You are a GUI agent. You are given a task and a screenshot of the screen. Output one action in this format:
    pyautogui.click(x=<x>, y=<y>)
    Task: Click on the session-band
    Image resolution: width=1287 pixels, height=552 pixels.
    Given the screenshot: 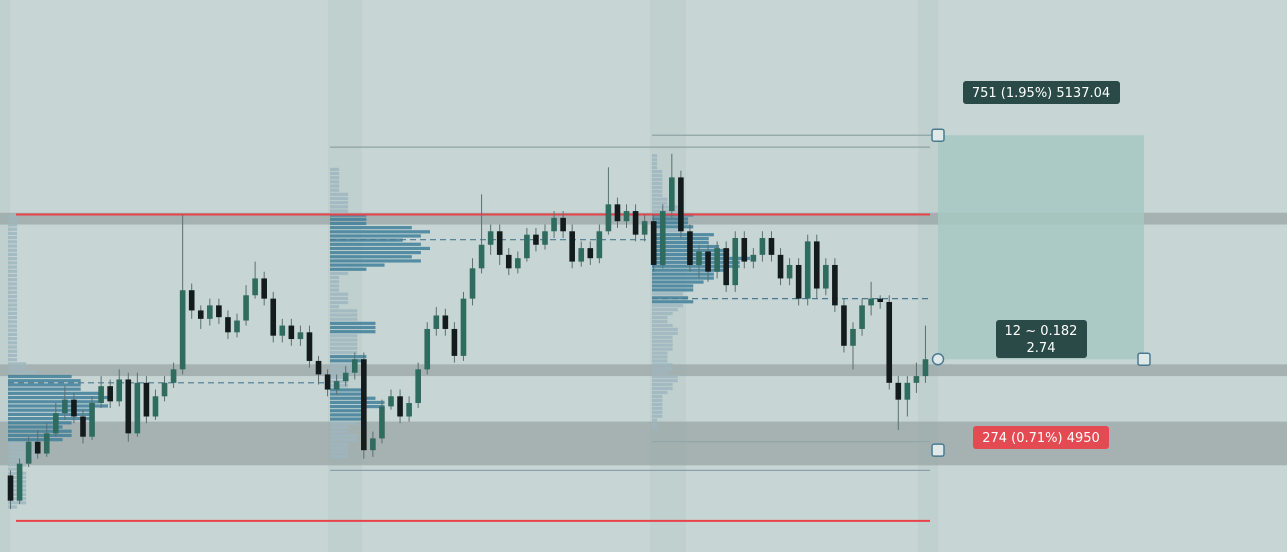 What is the action you would take?
    pyautogui.click(x=928, y=276)
    